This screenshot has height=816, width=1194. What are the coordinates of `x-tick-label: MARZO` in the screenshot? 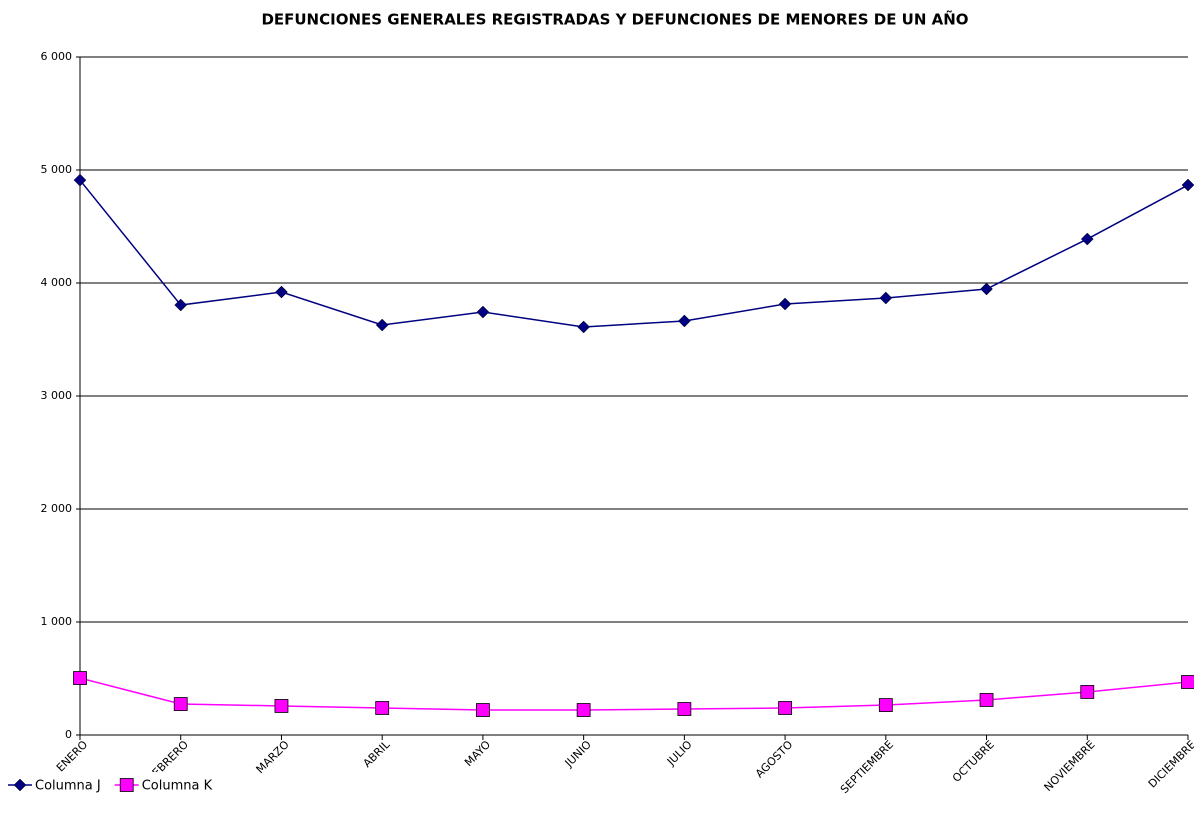 It's located at (273, 757).